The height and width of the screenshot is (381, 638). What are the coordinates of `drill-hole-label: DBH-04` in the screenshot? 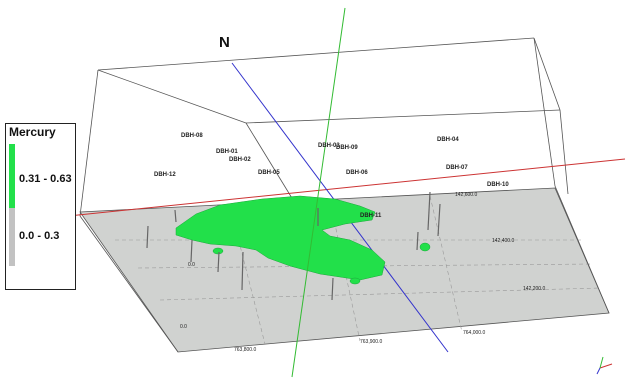 It's located at (448, 140).